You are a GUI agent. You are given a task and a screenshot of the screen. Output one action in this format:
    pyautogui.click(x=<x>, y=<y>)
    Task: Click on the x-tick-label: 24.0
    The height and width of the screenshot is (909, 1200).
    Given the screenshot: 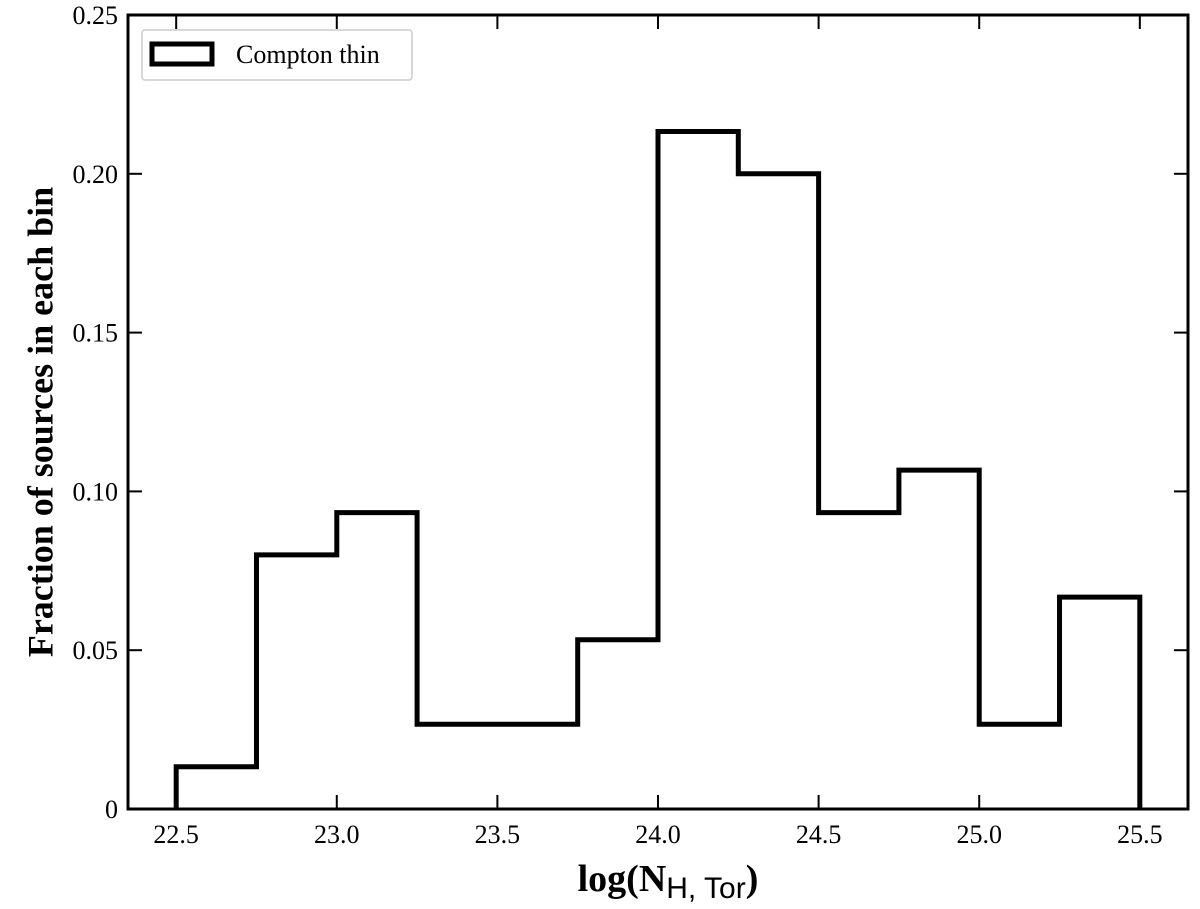 What is the action you would take?
    pyautogui.click(x=658, y=834)
    